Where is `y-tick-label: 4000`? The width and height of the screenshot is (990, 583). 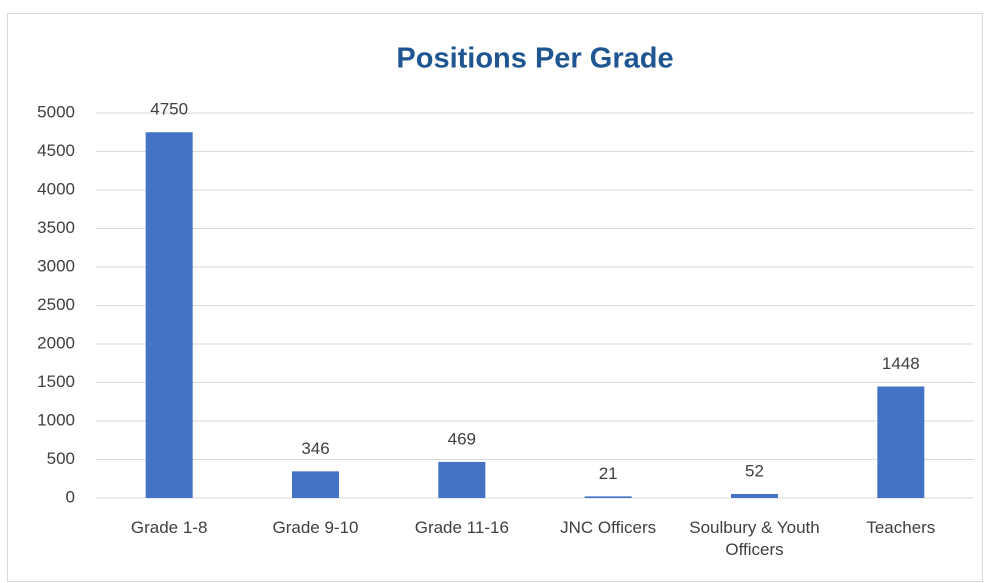 y-tick-label: 4000 is located at coordinates (56, 188).